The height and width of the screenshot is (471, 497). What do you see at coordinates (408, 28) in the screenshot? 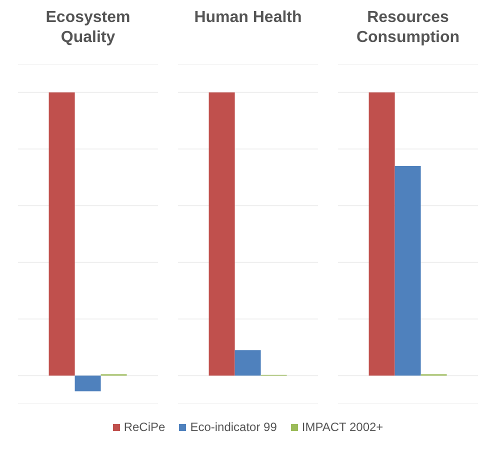
I see `chart-title: Resources Consumption` at bounding box center [408, 28].